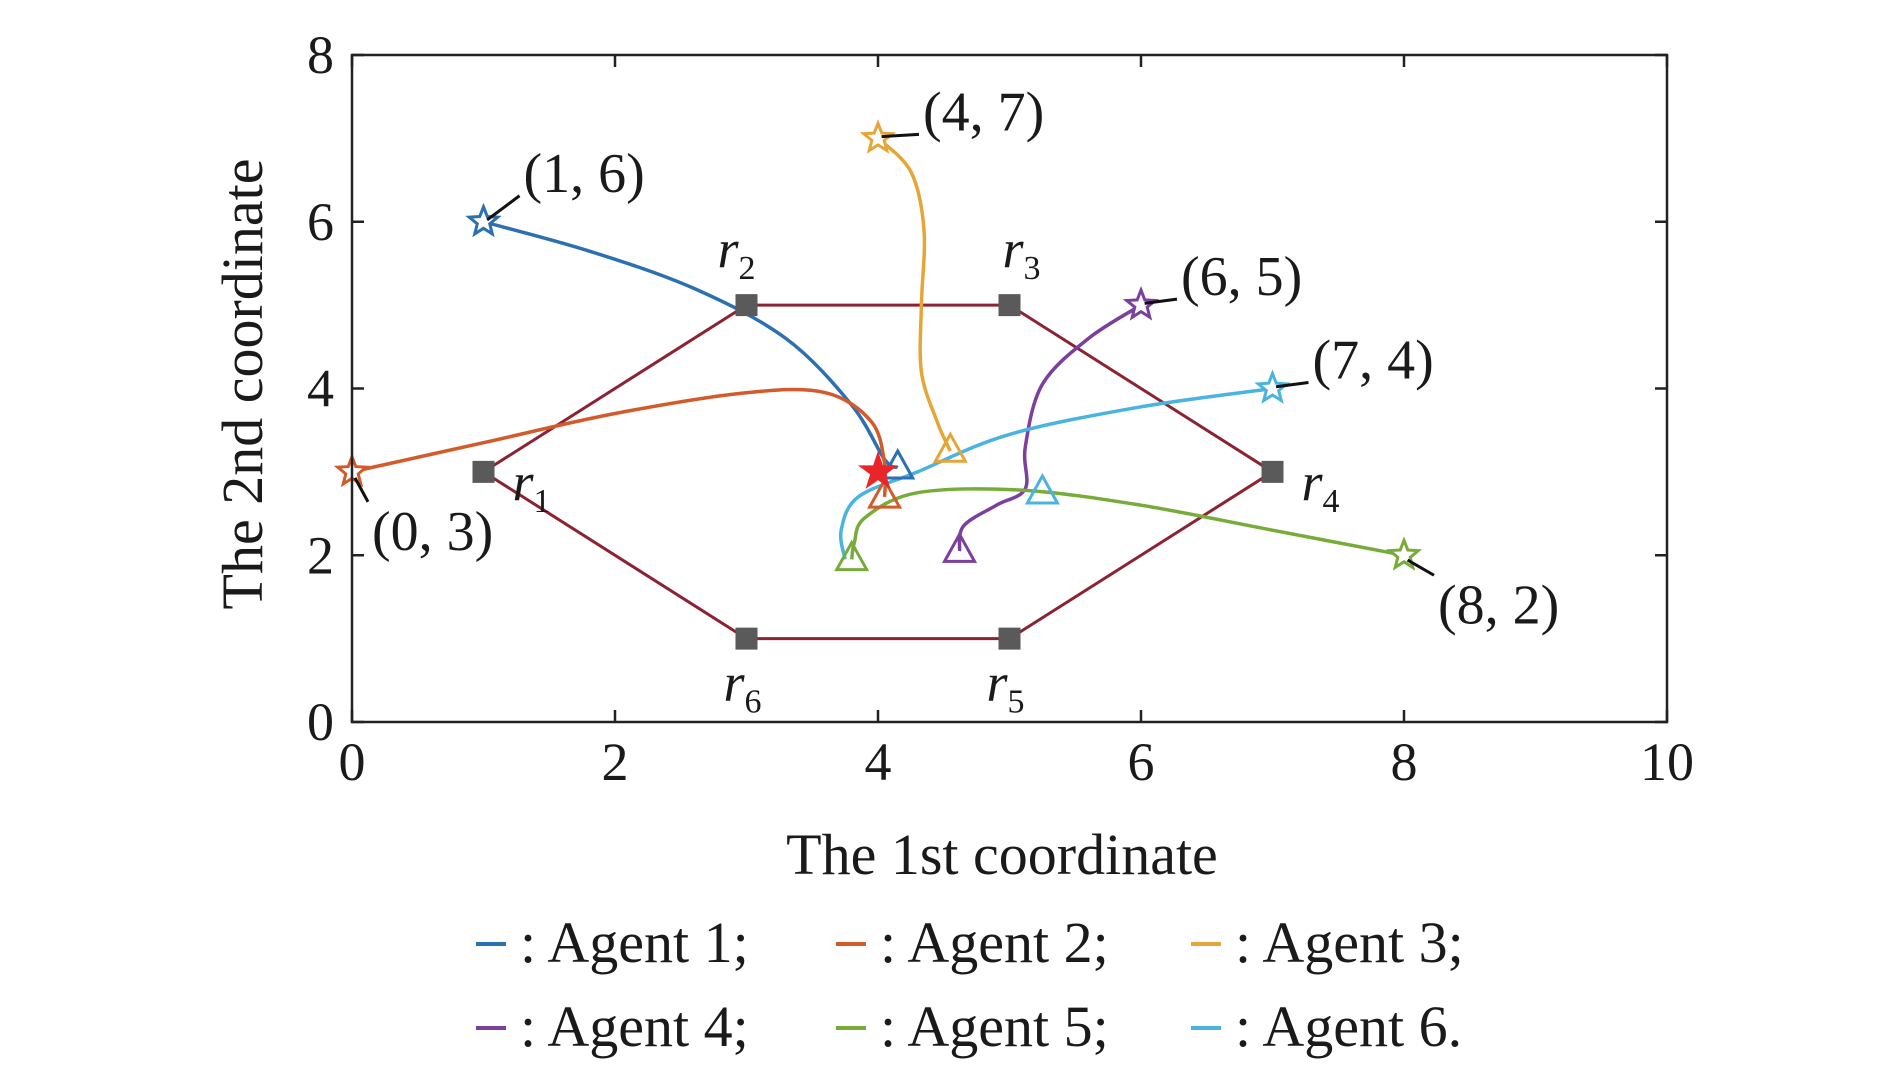 The image size is (1890, 1075). I want to click on vertex-r2-marker, so click(746, 305).